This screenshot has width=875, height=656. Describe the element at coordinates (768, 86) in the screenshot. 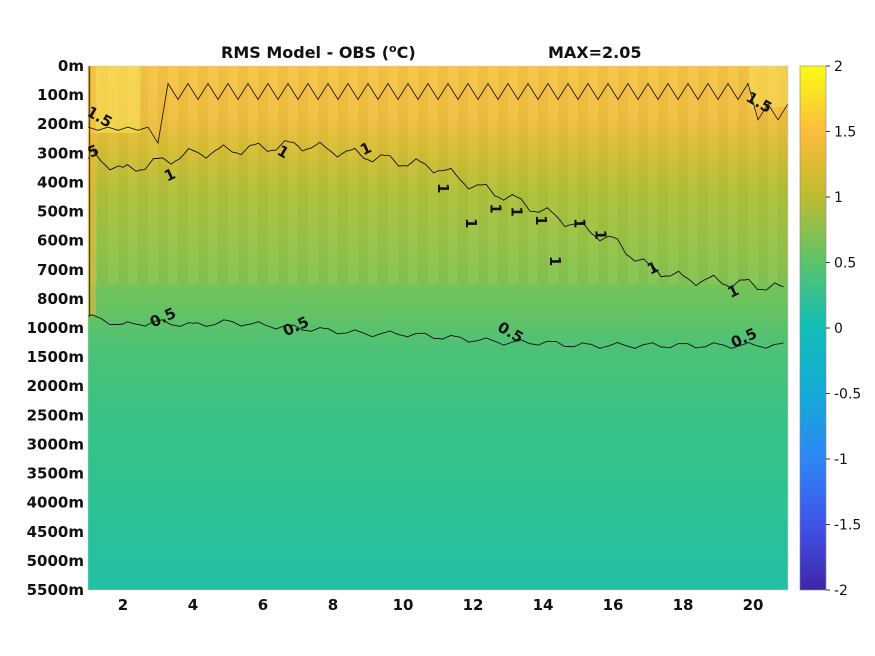

I see `heatmap-hot-region` at that location.